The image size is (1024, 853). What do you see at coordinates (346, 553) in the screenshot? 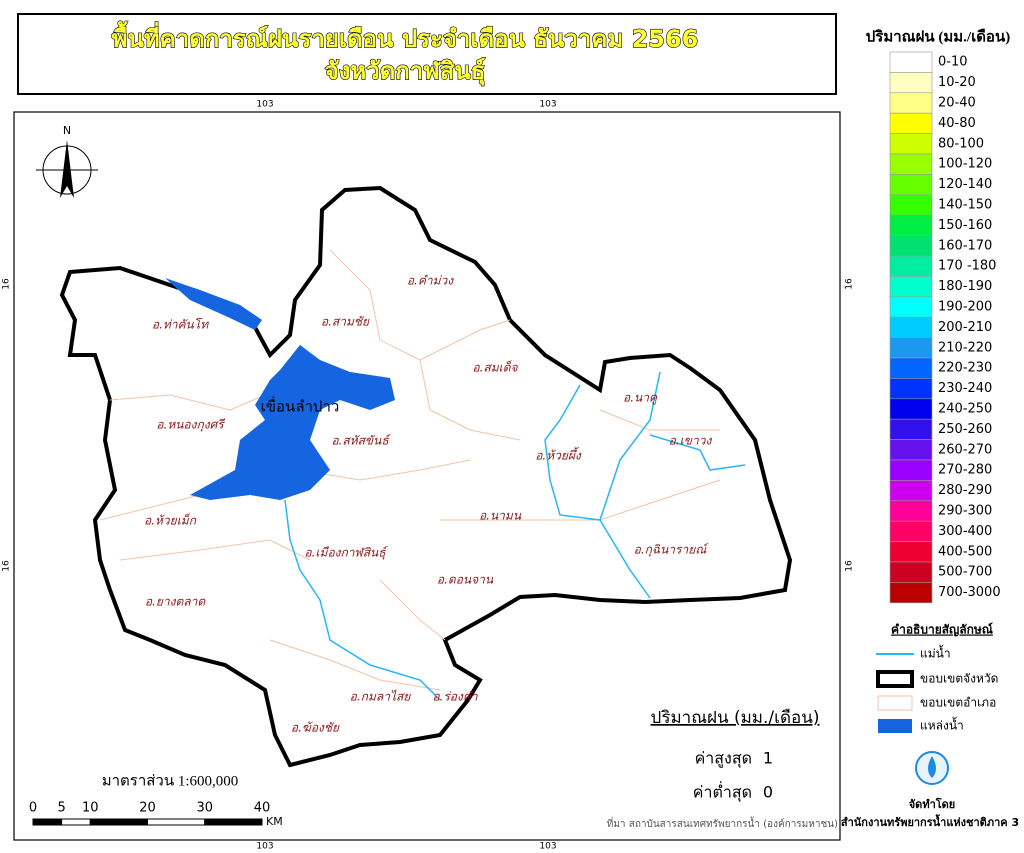
I see `district-label: อ.เมืองกาฬสินธุ์` at bounding box center [346, 553].